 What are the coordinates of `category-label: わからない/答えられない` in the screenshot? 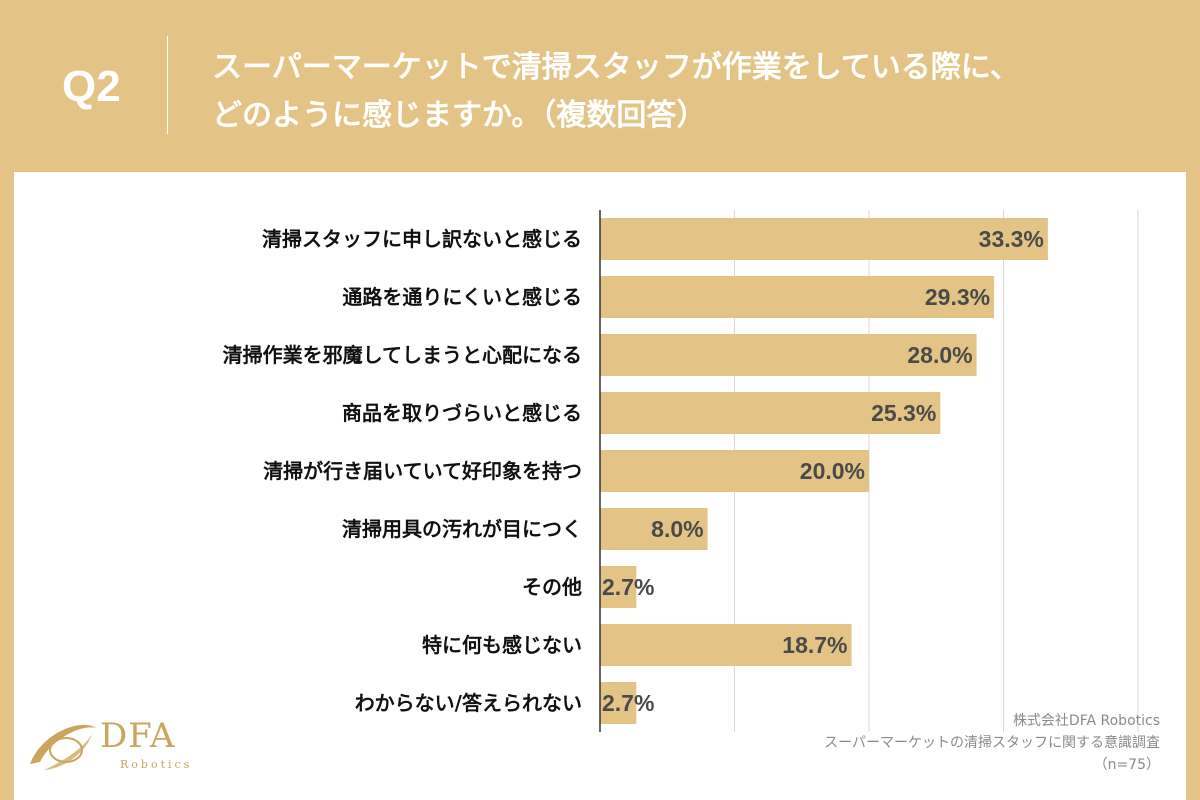 It's located at (468, 703).